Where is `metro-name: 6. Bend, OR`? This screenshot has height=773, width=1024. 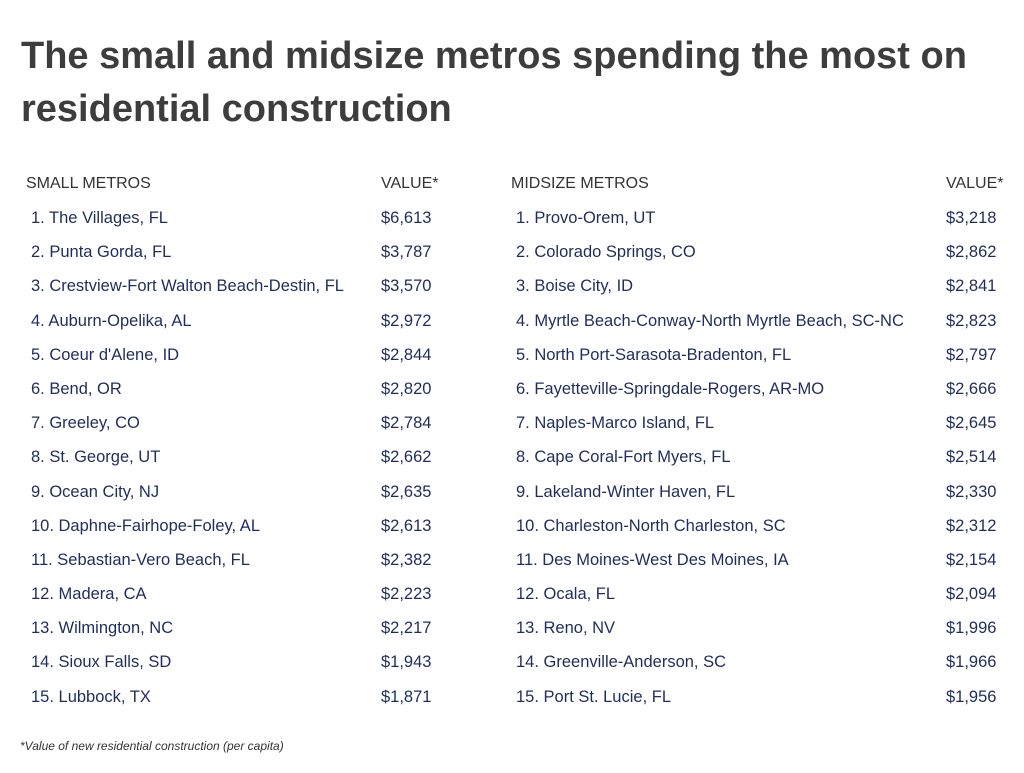
metro-name: 6. Bend, OR is located at coordinates (76, 388).